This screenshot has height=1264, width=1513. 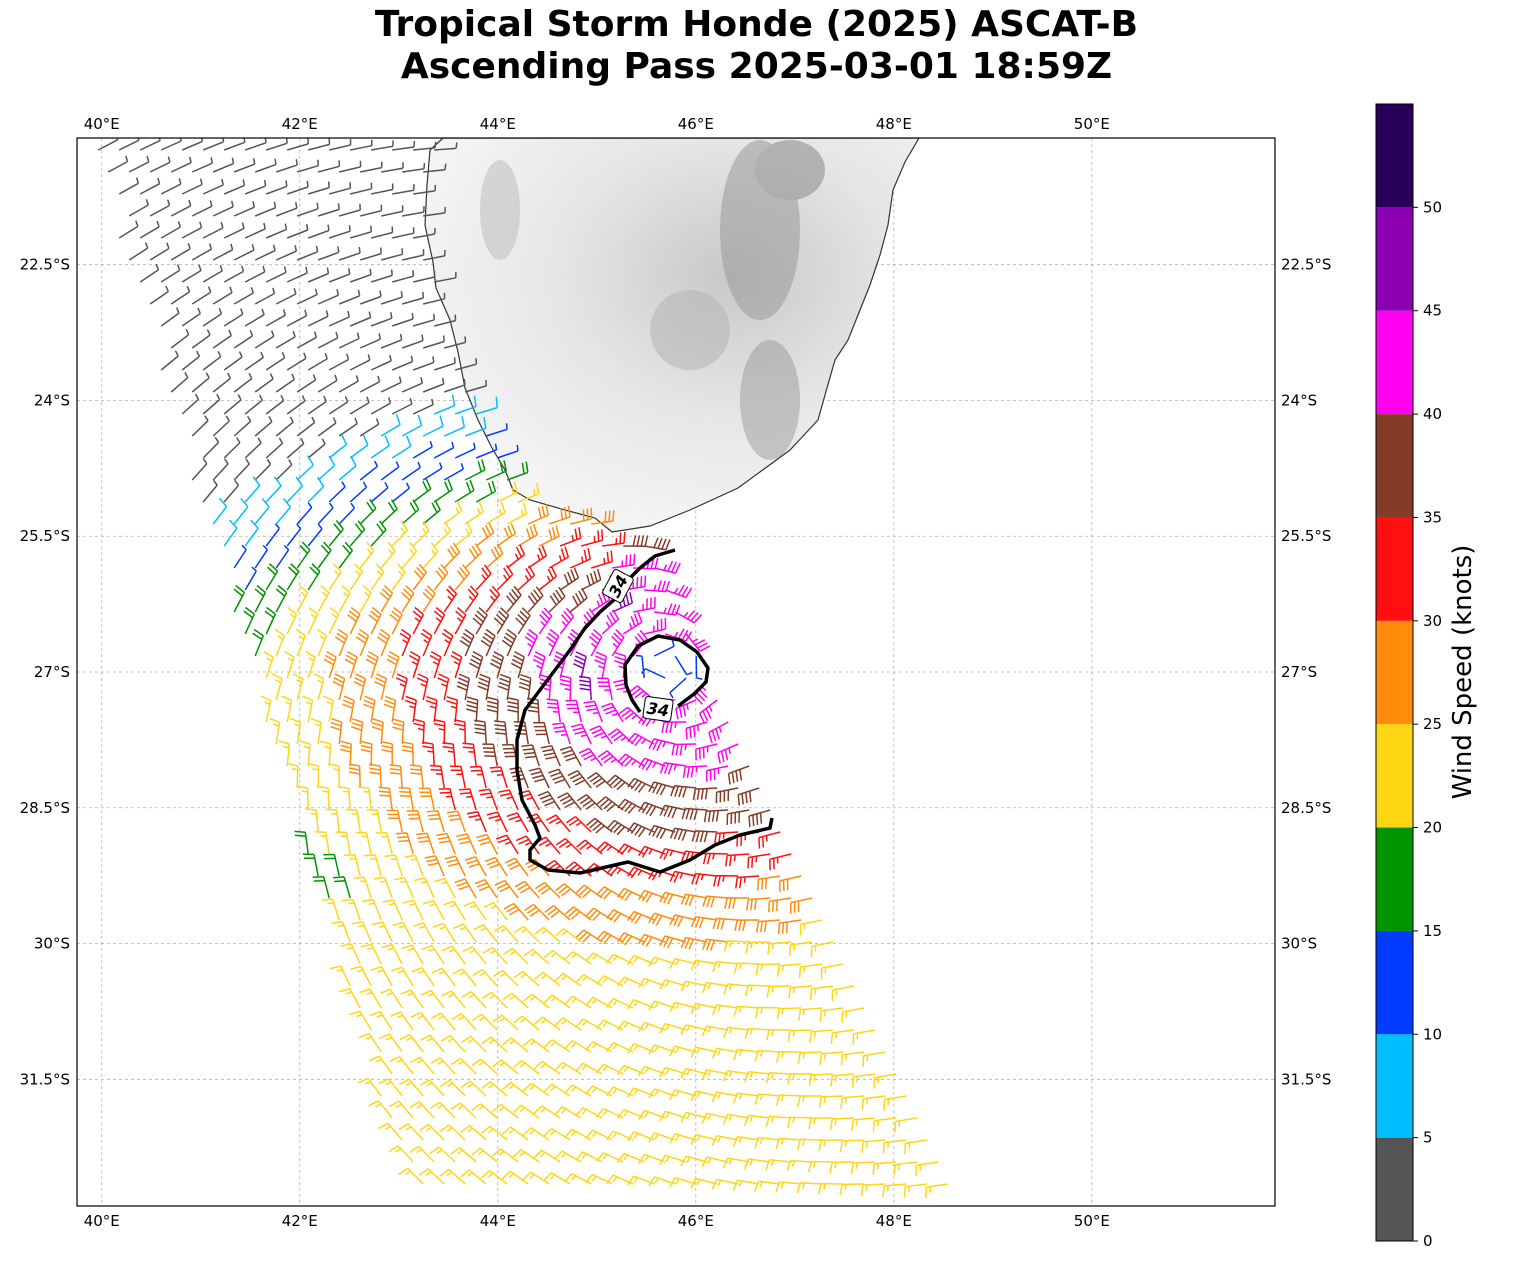 I want to click on lat-tick-label-right: 30°S, so click(x=1299, y=944).